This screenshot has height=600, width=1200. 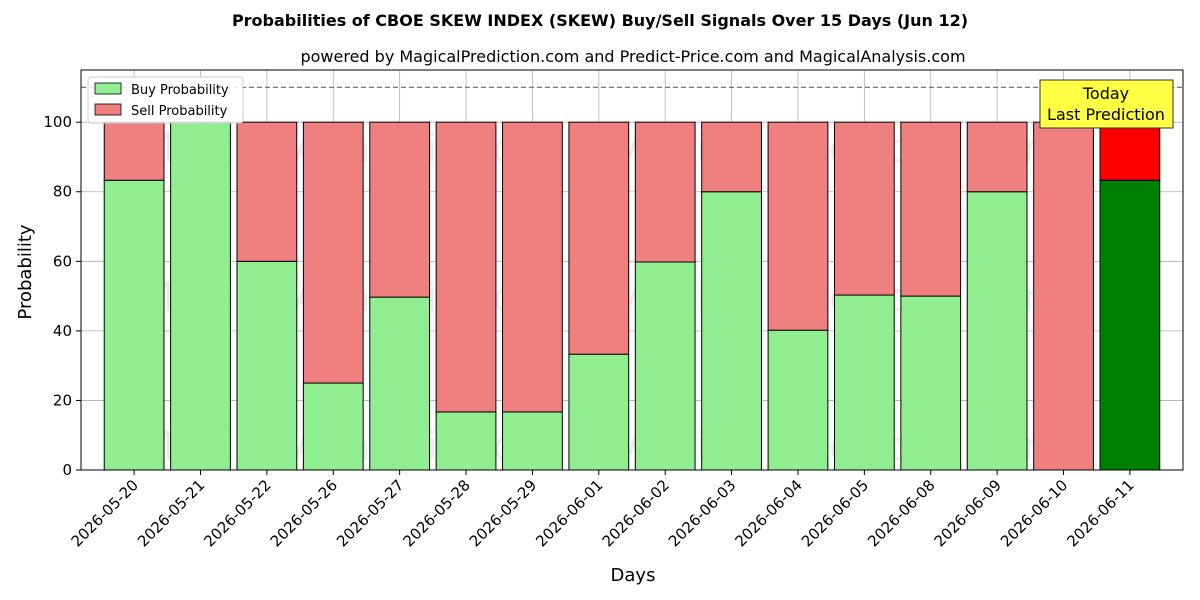 I want to click on x-tick-label: 2026-06-11, so click(x=1100, y=513).